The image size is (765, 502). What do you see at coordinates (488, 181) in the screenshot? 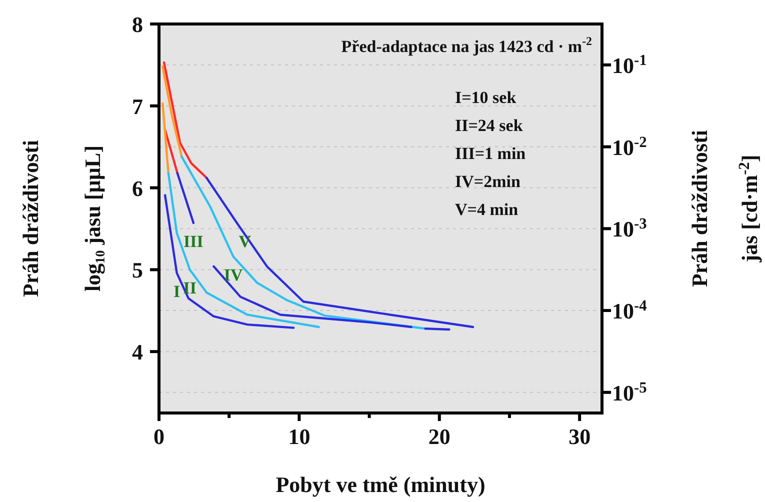
I see `annotation: IV=2min` at bounding box center [488, 181].